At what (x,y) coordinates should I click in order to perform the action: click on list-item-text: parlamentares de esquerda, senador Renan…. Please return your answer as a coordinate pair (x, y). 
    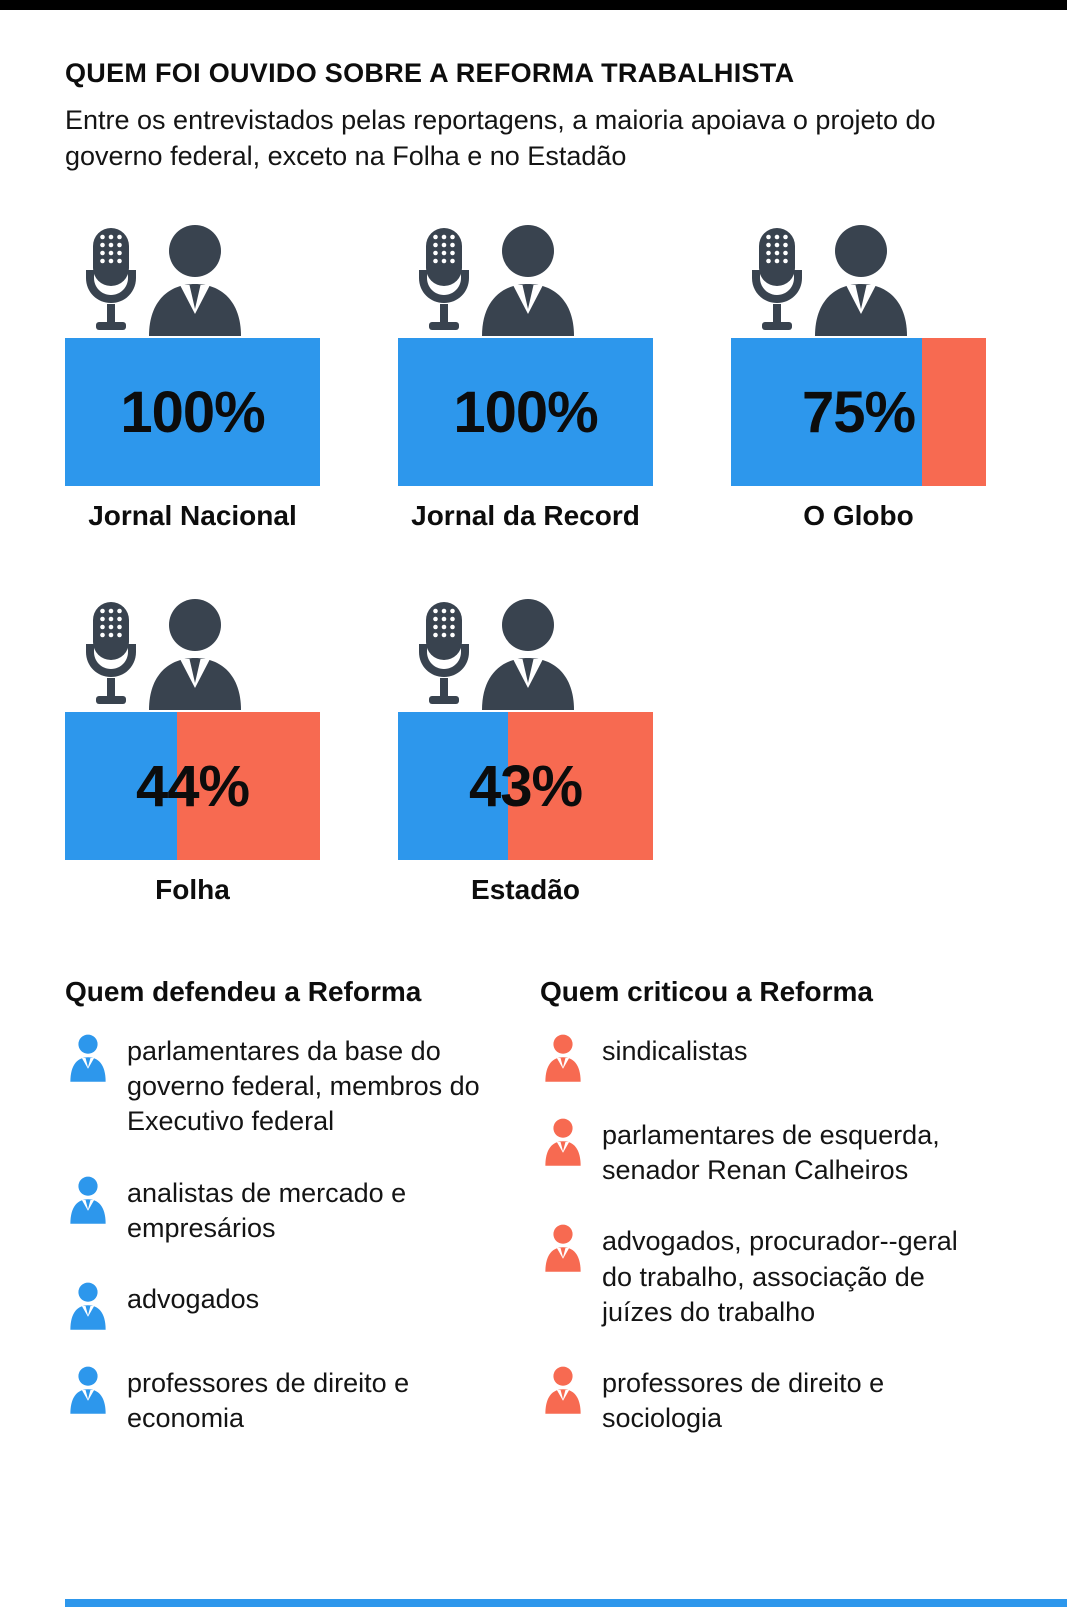
    Looking at the image, I should click on (771, 1153).